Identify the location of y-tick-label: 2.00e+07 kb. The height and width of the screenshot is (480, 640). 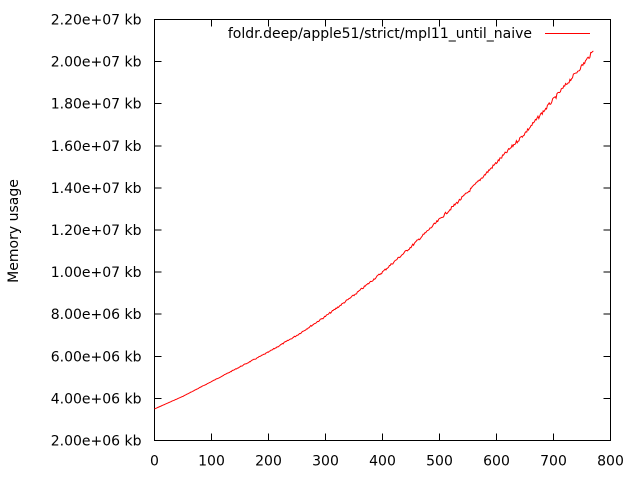
(96, 63).